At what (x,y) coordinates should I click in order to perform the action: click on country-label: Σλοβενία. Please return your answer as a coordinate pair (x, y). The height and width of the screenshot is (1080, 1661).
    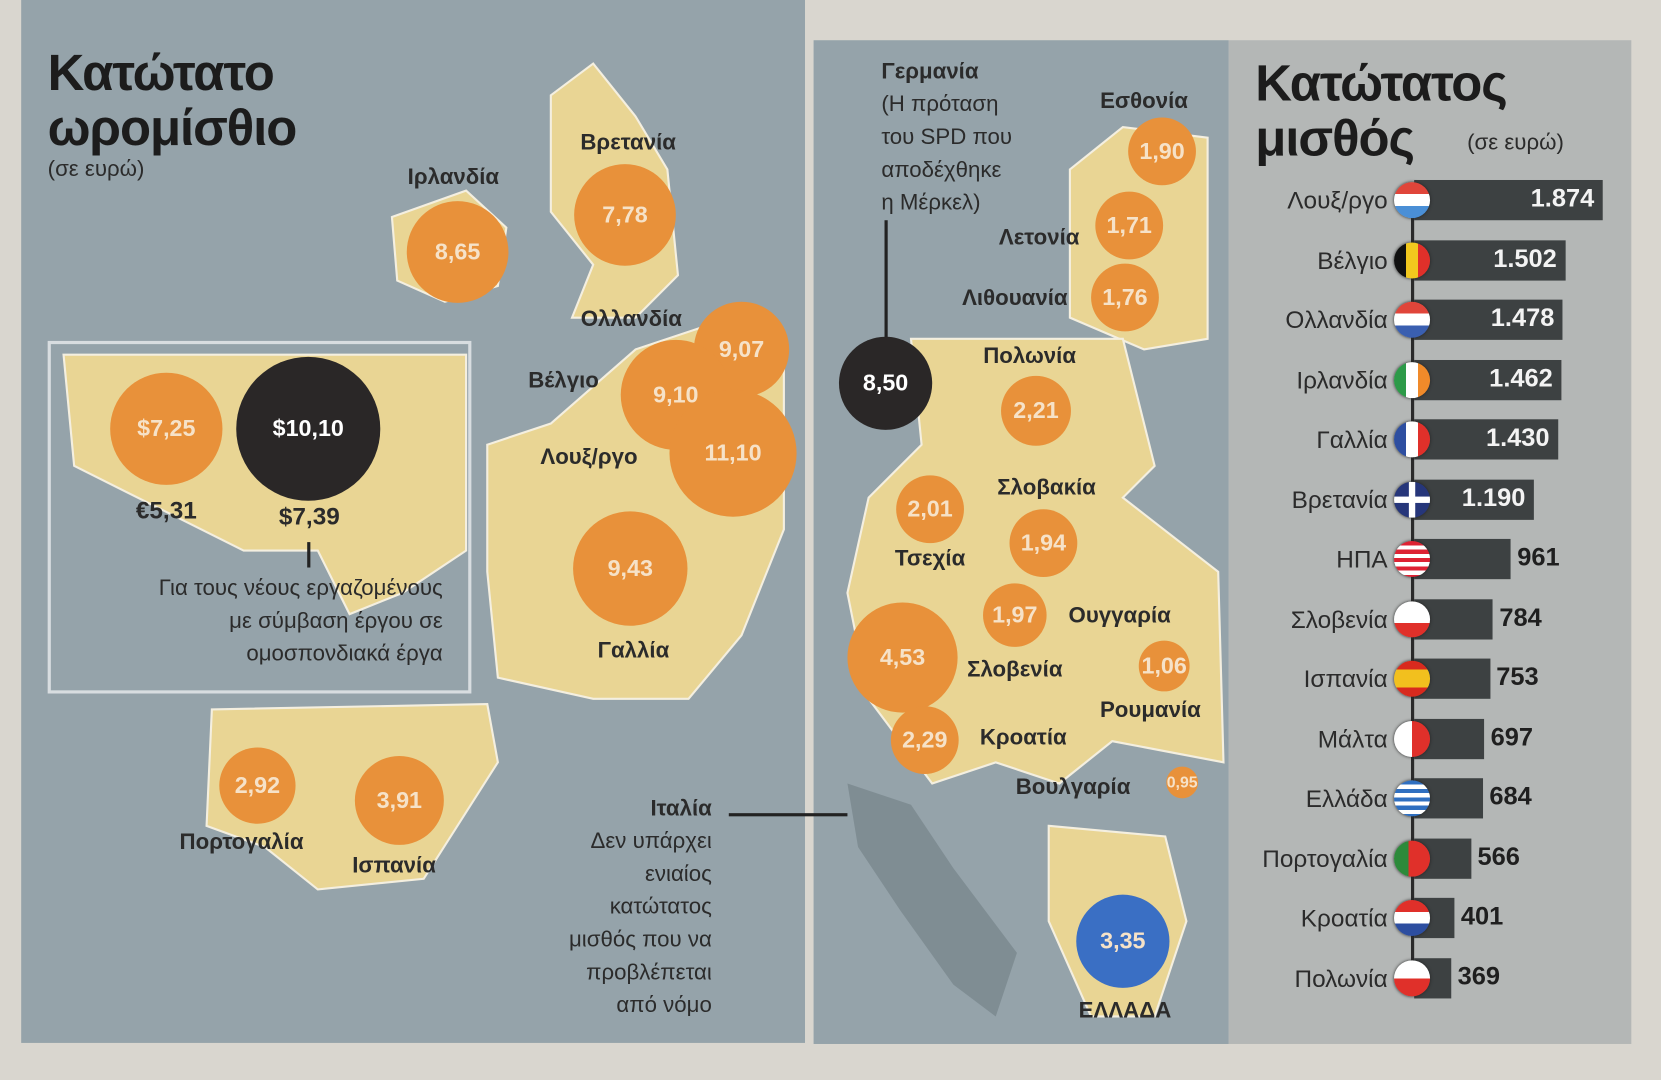
    Looking at the image, I should click on (1015, 669).